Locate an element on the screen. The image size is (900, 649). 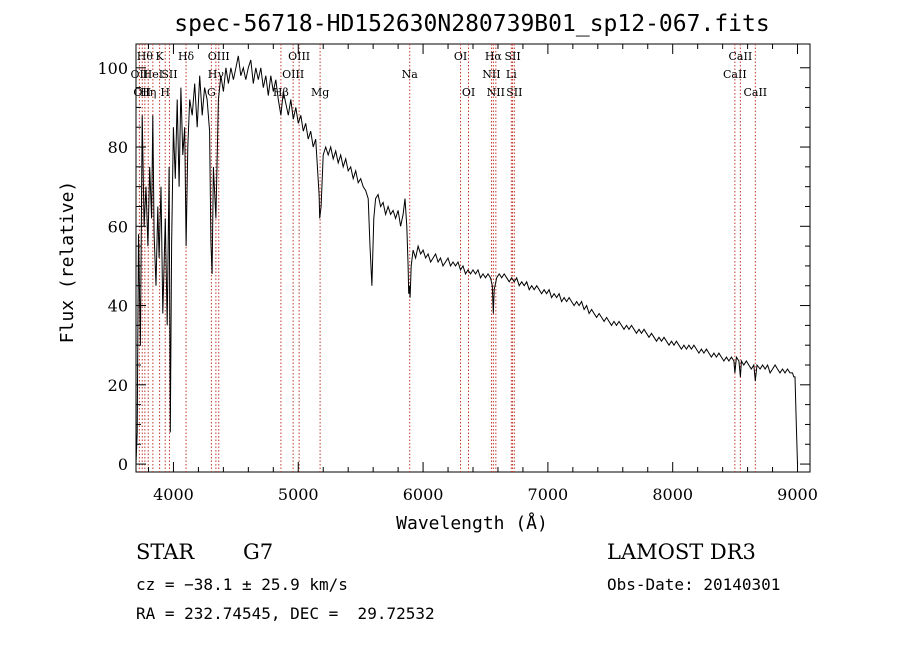
y-tick-label: 20 is located at coordinates (118, 385).